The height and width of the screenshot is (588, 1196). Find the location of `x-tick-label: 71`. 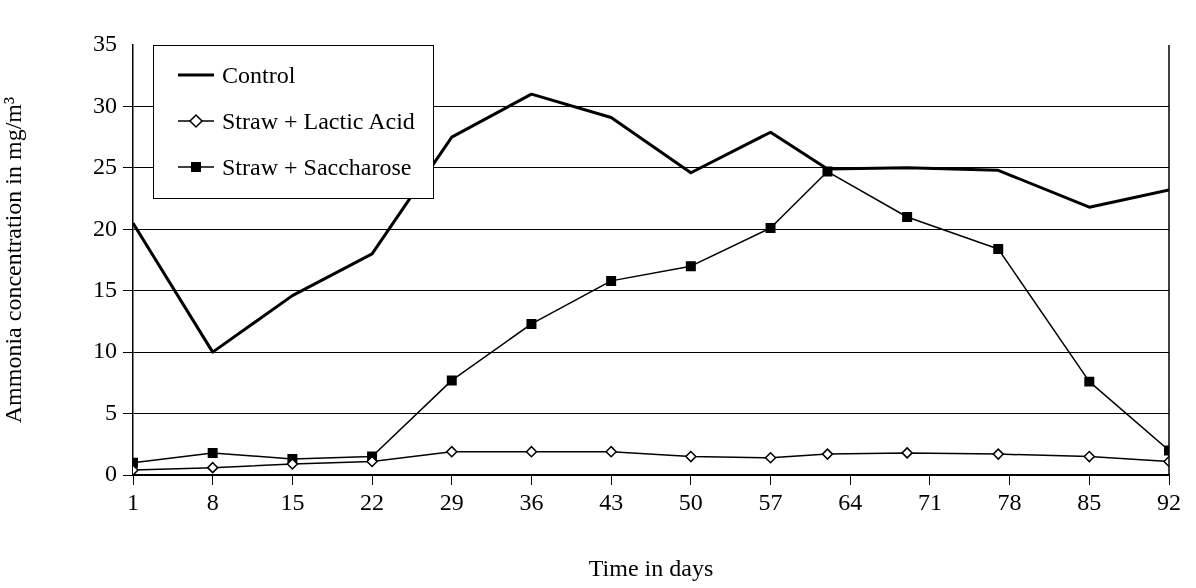

x-tick-label: 71 is located at coordinates (929, 501).